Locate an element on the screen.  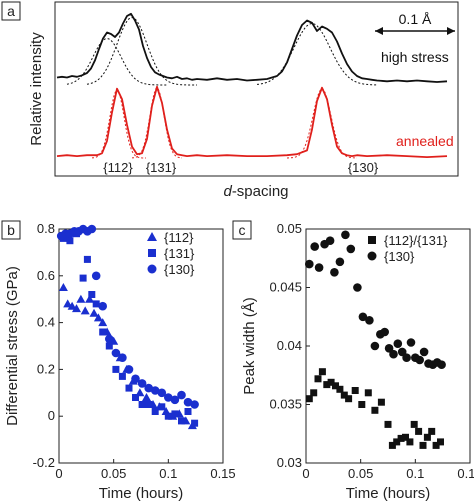
panel-c-xlabel: Time (hours) is located at coordinates (388, 493).